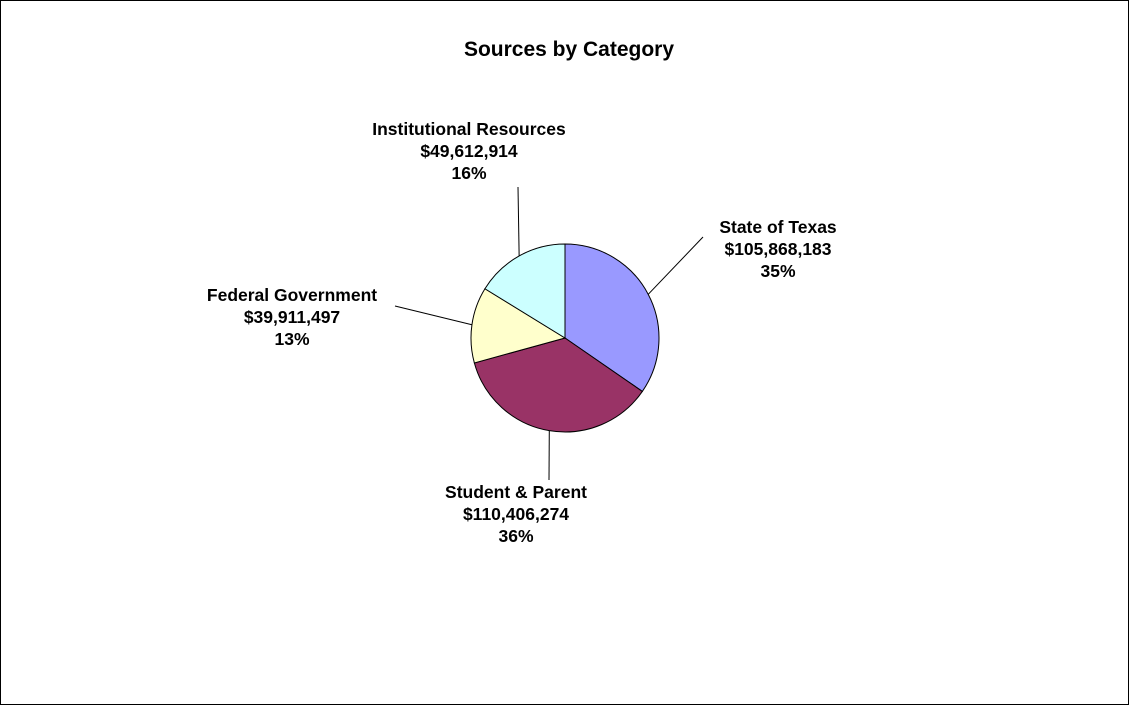 This screenshot has height=705, width=1129. I want to click on slice-label-name: State of Texas, so click(778, 227).